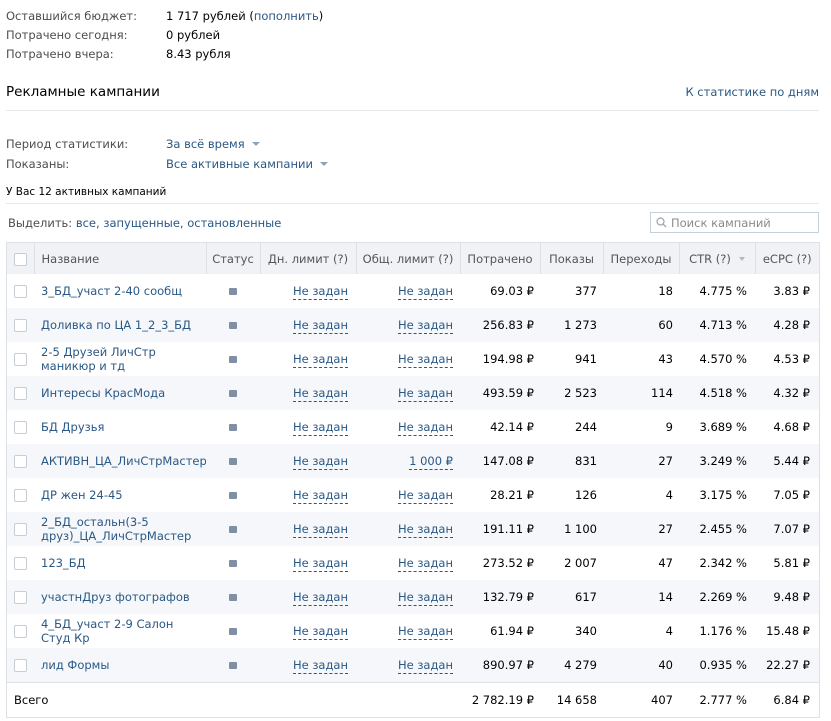  What do you see at coordinates (717, 258) in the screenshot?
I see `header-ctr: CTR (?)` at bounding box center [717, 258].